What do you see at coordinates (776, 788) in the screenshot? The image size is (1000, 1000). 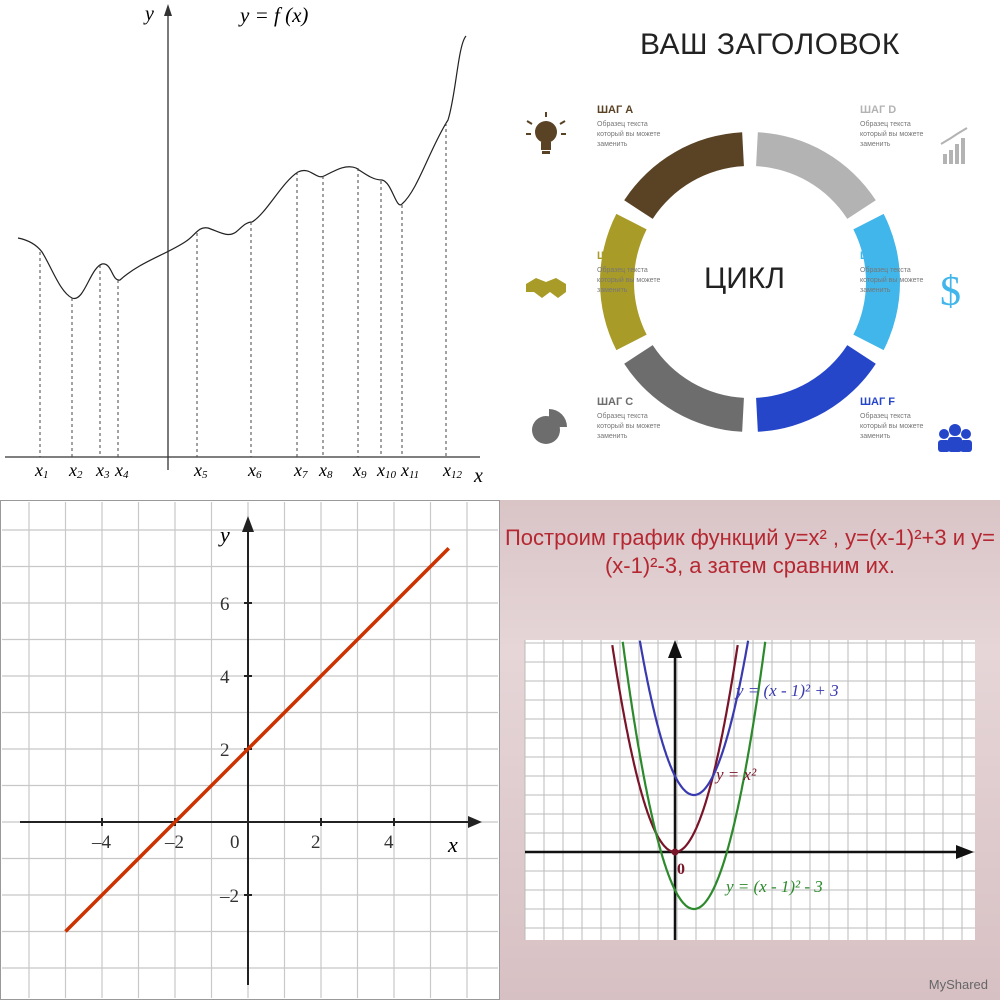 I see `curve-labels: y = x² y = (x - 1)² + 3 y = (x - 1)² - 3` at bounding box center [776, 788].